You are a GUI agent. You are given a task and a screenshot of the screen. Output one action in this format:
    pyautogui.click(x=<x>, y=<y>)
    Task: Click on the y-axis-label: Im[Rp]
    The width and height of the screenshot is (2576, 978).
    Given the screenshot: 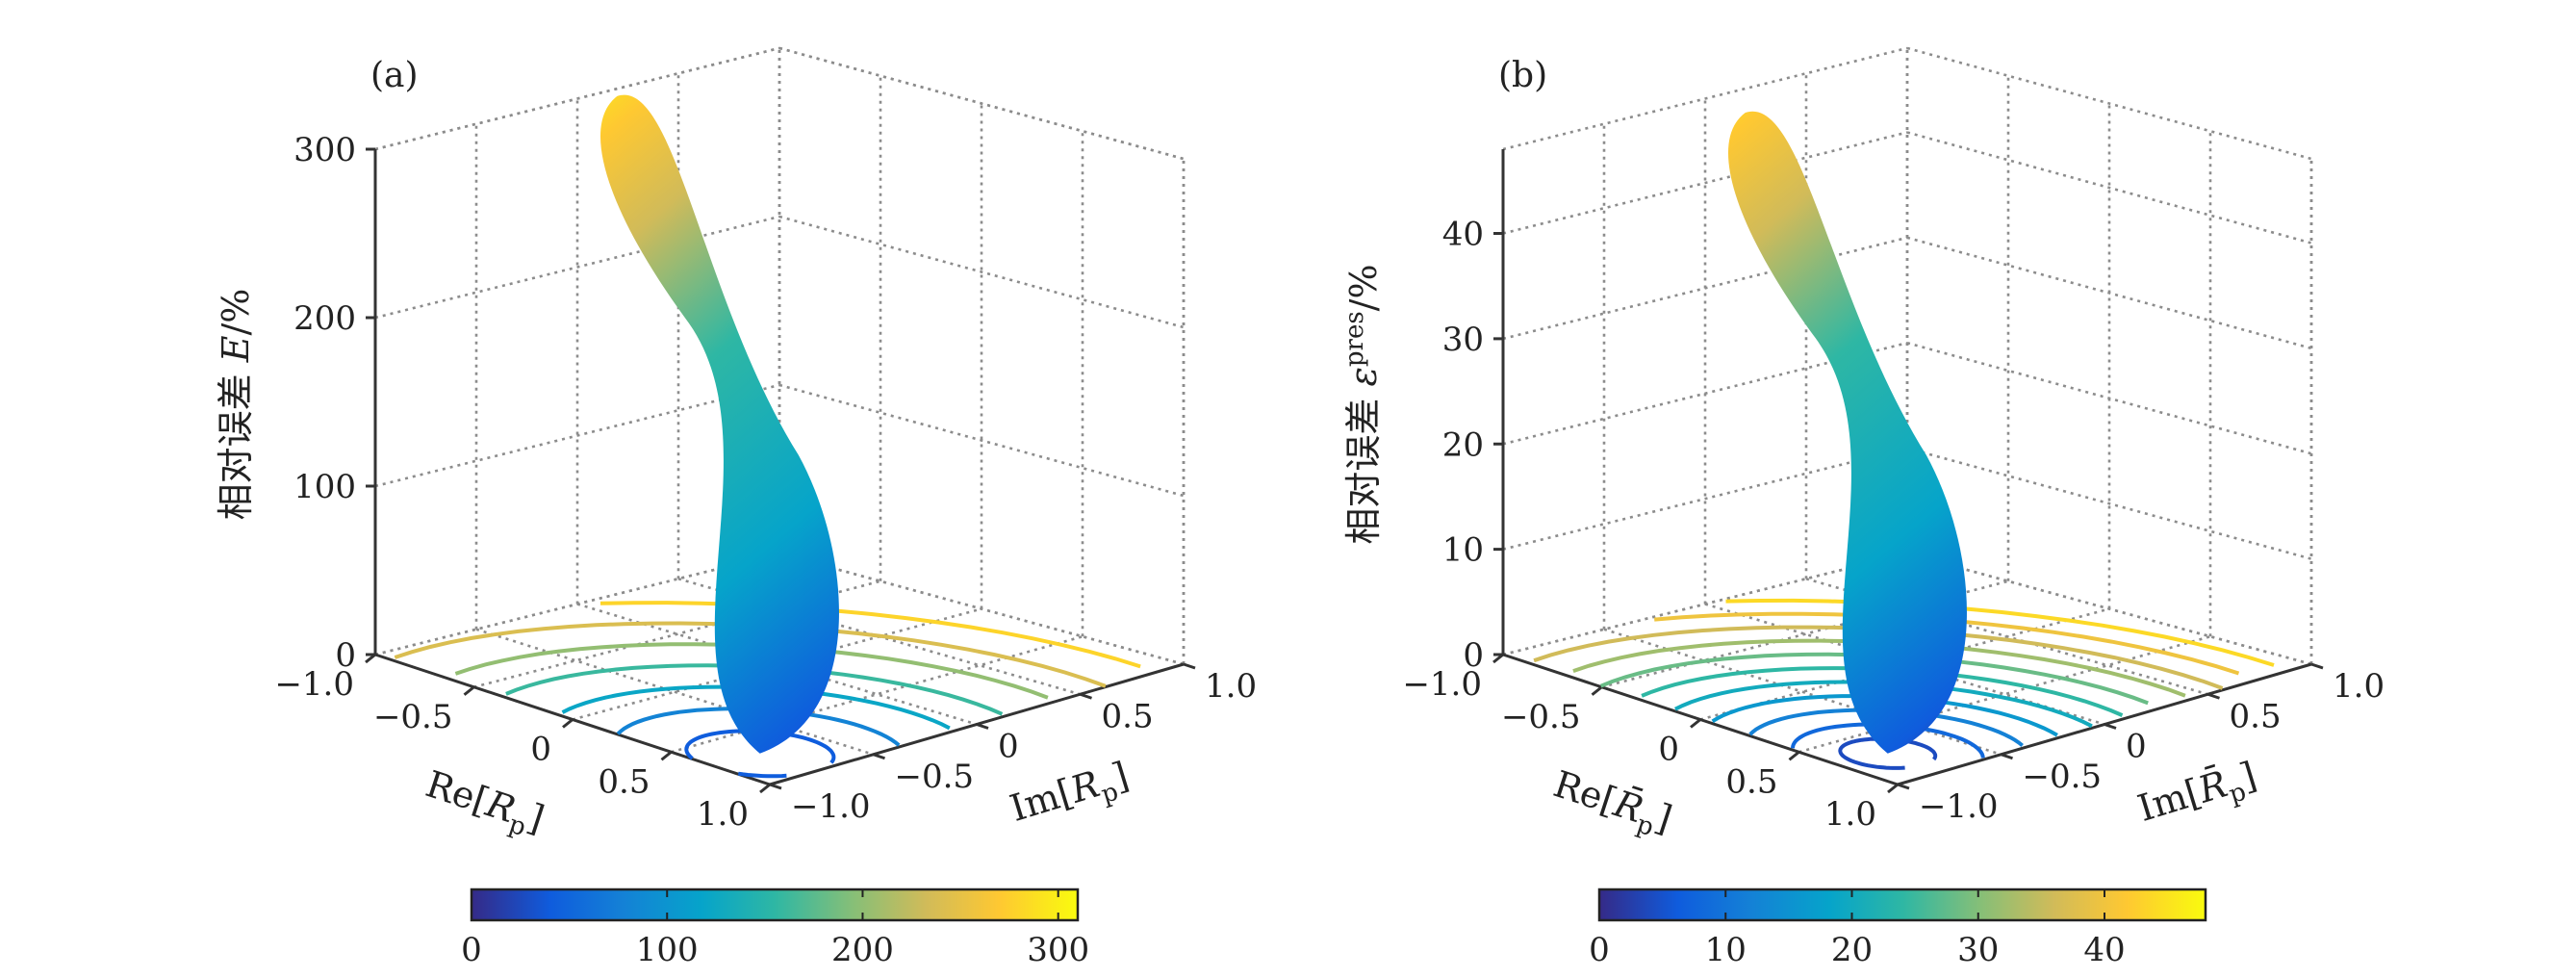 What is the action you would take?
    pyautogui.click(x=1070, y=795)
    